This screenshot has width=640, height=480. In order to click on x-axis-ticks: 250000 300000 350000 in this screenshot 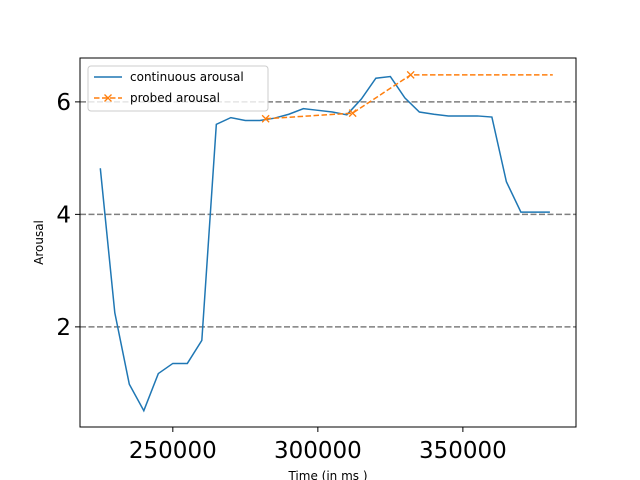, I will do `click(318, 445)`.